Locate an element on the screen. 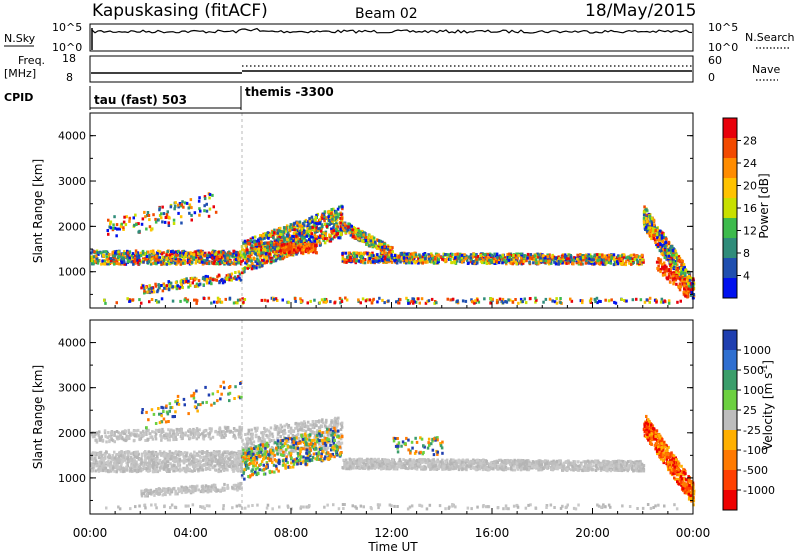 This screenshot has width=800, height=554. nave-label: Nave is located at coordinates (766, 69).